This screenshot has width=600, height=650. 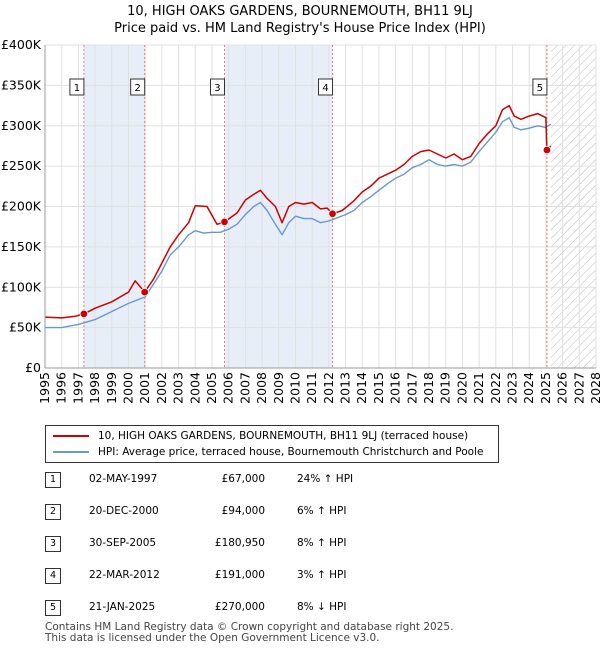 What do you see at coordinates (122, 607) in the screenshot?
I see `sale-date: 21-JAN-2025` at bounding box center [122, 607].